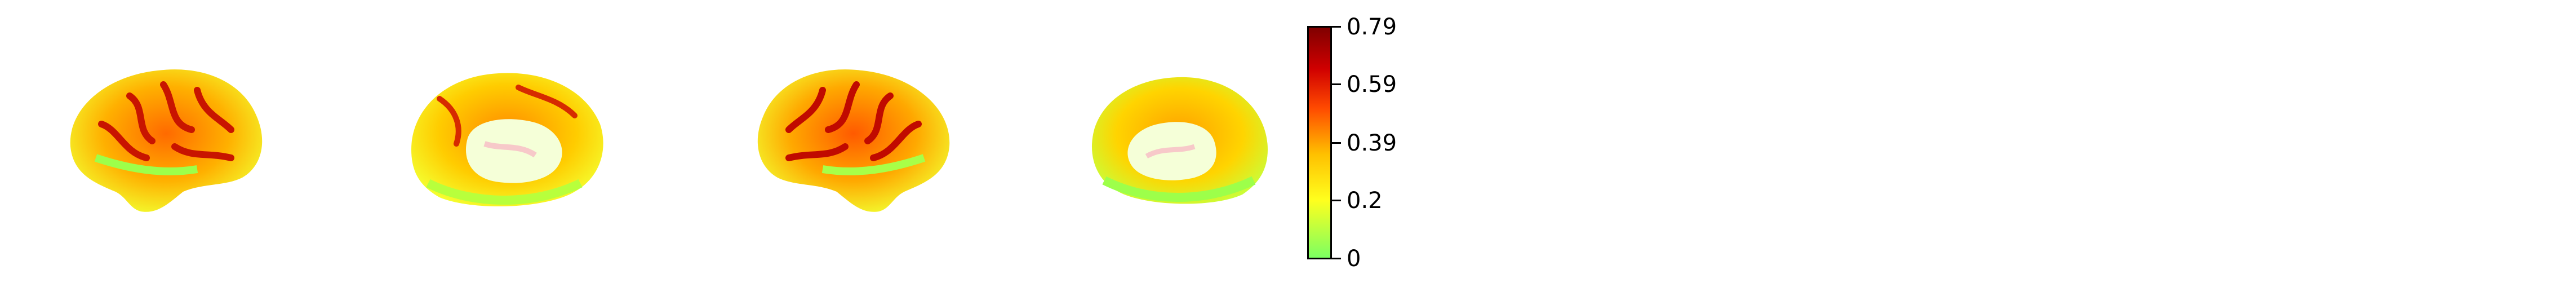  What do you see at coordinates (166, 140) in the screenshot?
I see `brain-left-lateral` at bounding box center [166, 140].